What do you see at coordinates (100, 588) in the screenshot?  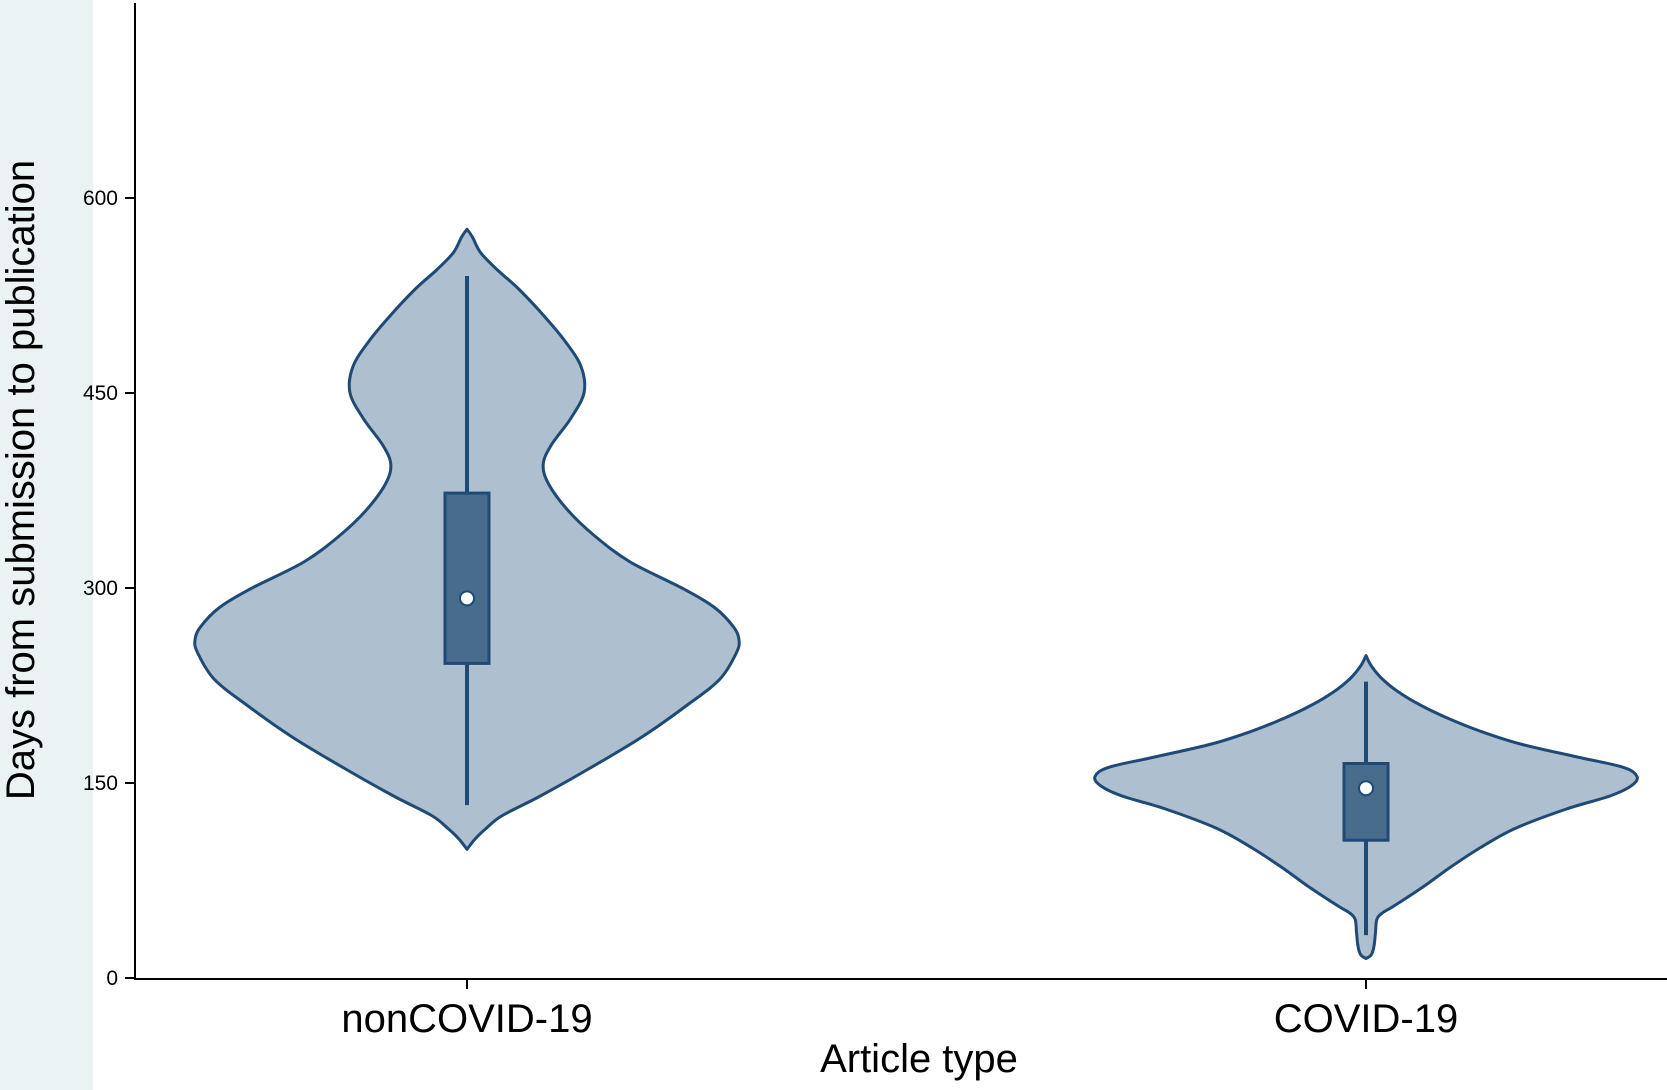 I see `y-tick-label-300: 300` at bounding box center [100, 588].